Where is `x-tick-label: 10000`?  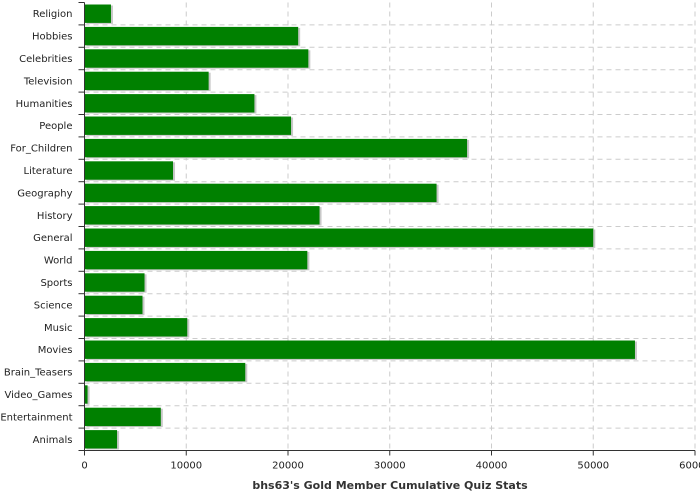
x-tick-label: 10000 is located at coordinates (186, 466).